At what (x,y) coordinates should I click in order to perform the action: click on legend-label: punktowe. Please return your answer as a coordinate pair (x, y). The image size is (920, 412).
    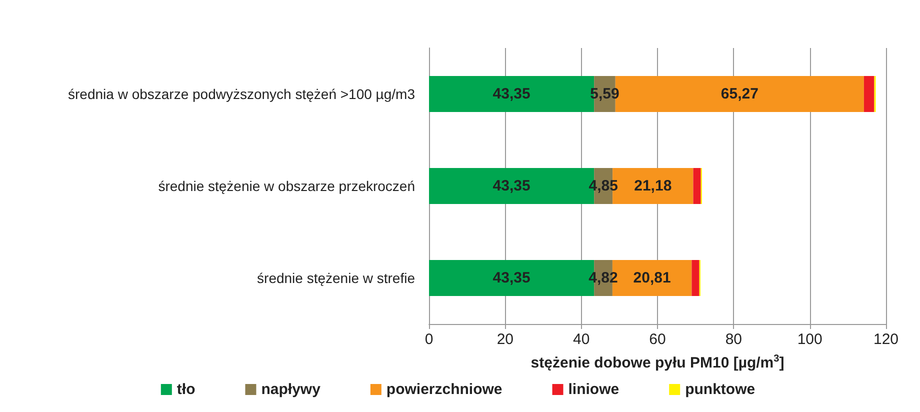
    Looking at the image, I should click on (720, 389).